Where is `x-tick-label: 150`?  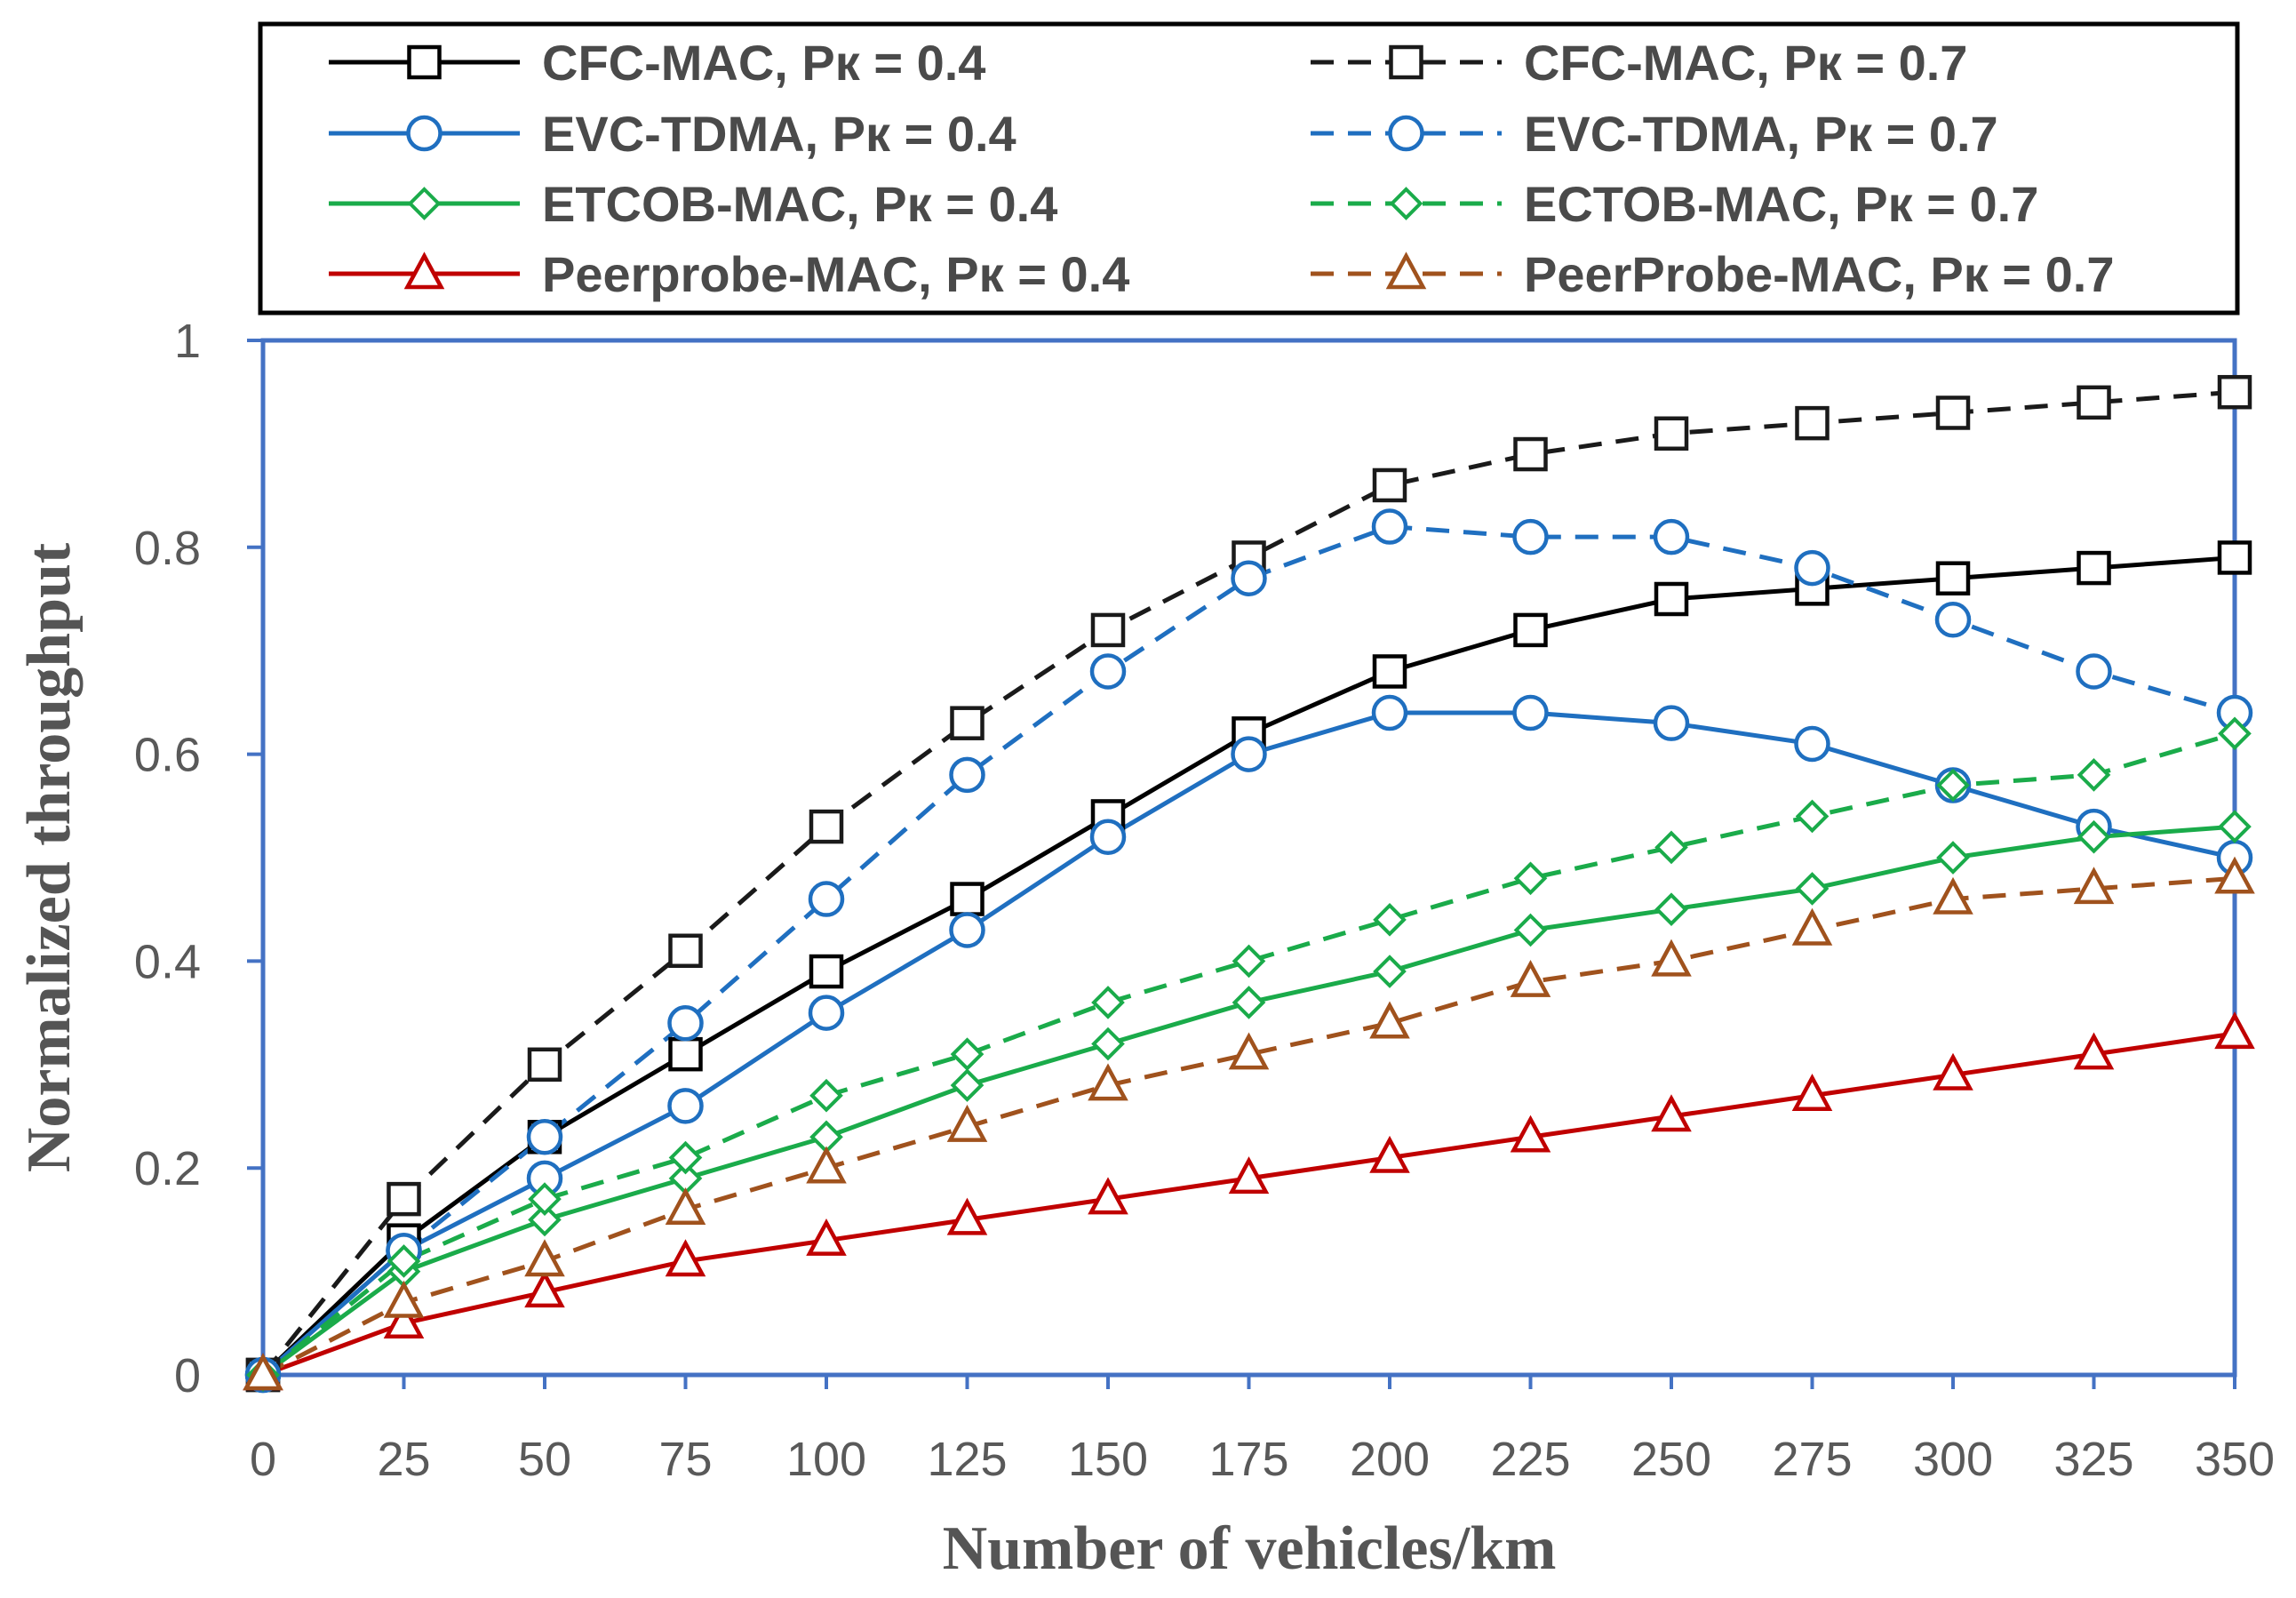
x-tick-label: 150 is located at coordinates (1108, 1460).